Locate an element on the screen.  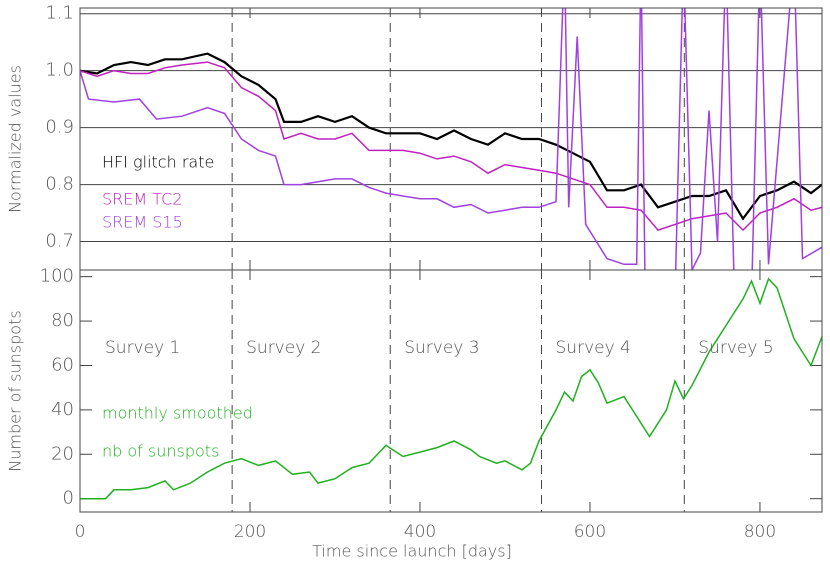
survey-label: Survey 4 is located at coordinates (593, 348).